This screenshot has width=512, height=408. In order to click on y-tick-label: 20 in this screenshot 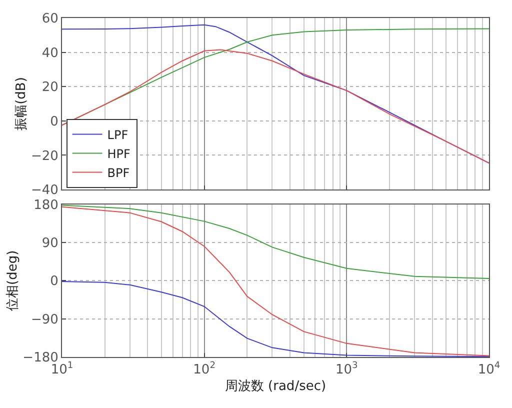, I will do `click(50, 88)`.